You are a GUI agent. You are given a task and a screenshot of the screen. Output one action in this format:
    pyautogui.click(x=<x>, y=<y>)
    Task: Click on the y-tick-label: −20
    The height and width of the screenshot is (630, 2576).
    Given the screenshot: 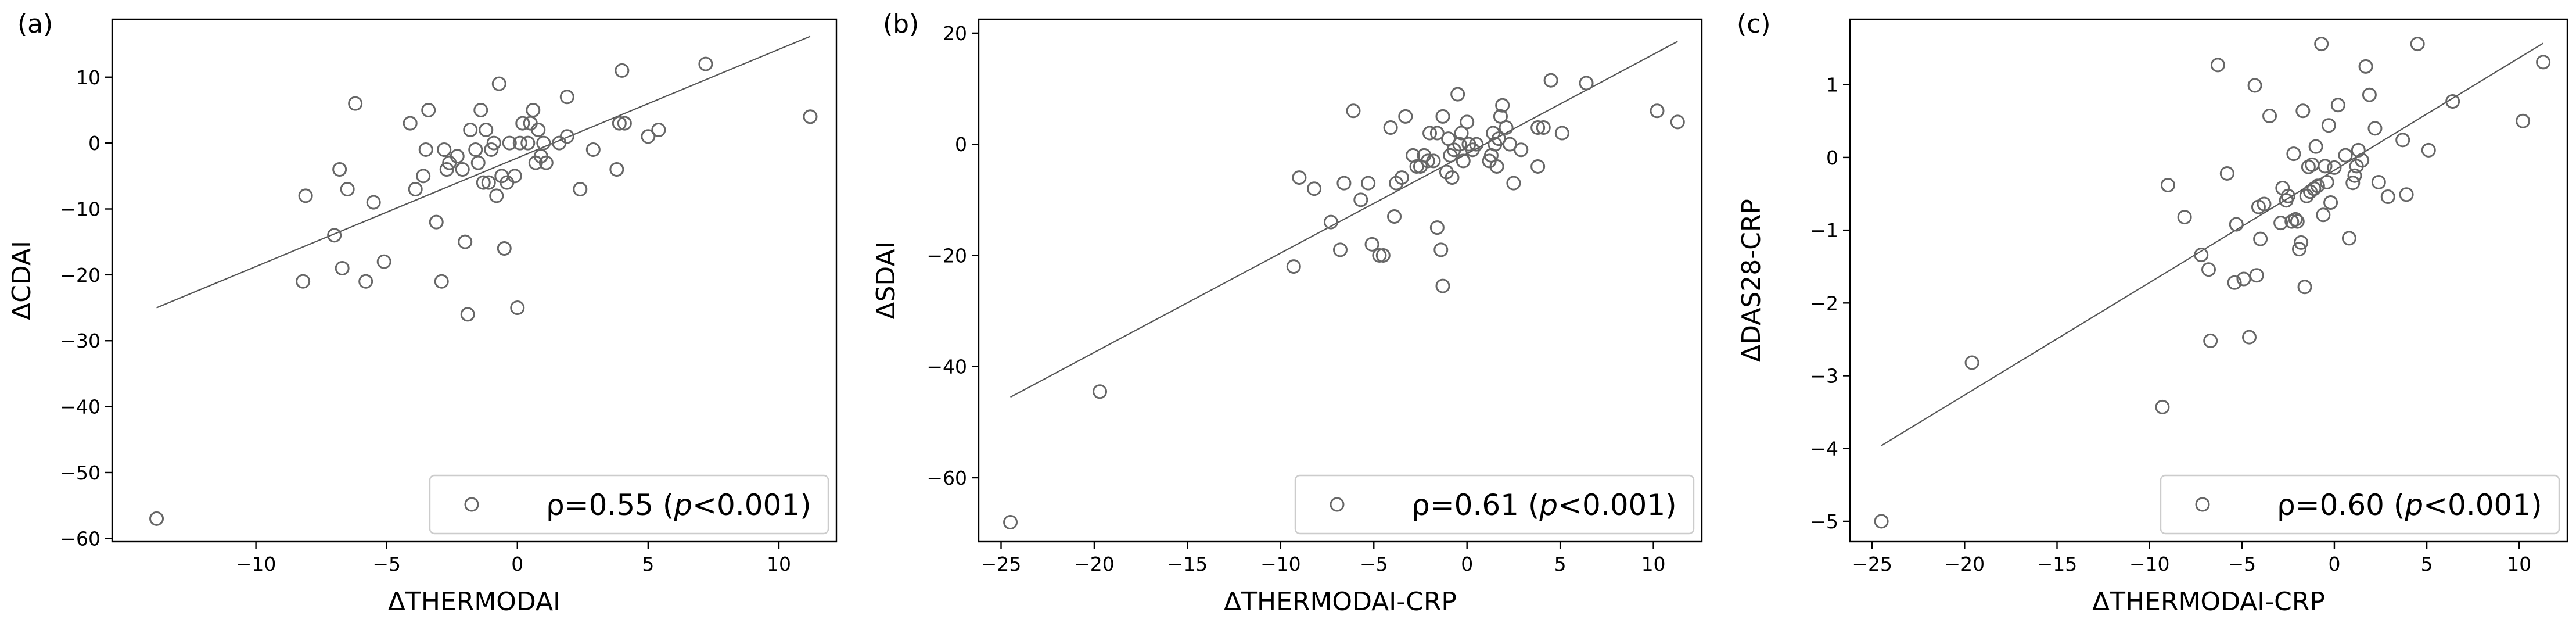 What is the action you would take?
    pyautogui.click(x=947, y=256)
    